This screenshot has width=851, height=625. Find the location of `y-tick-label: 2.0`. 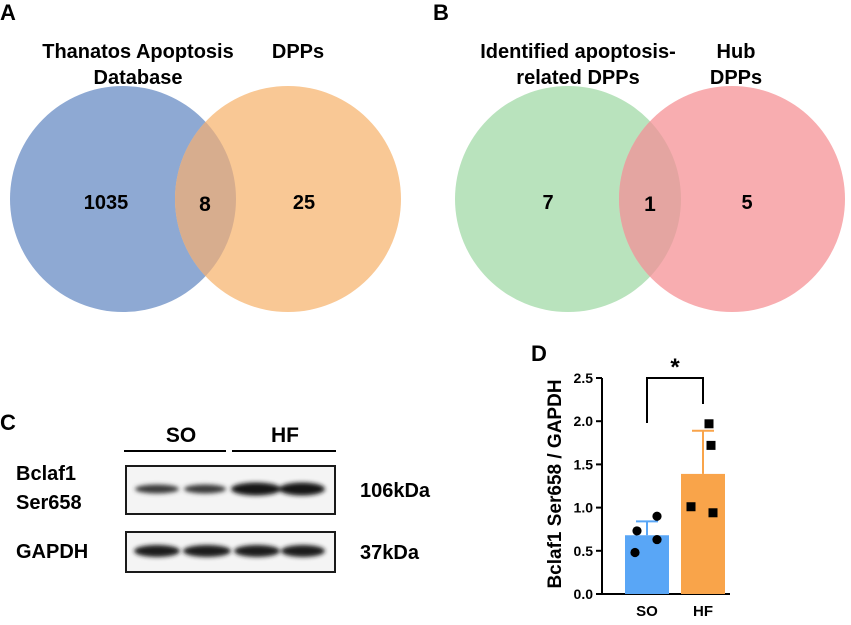

y-tick-label: 2.0 is located at coordinates (584, 421).